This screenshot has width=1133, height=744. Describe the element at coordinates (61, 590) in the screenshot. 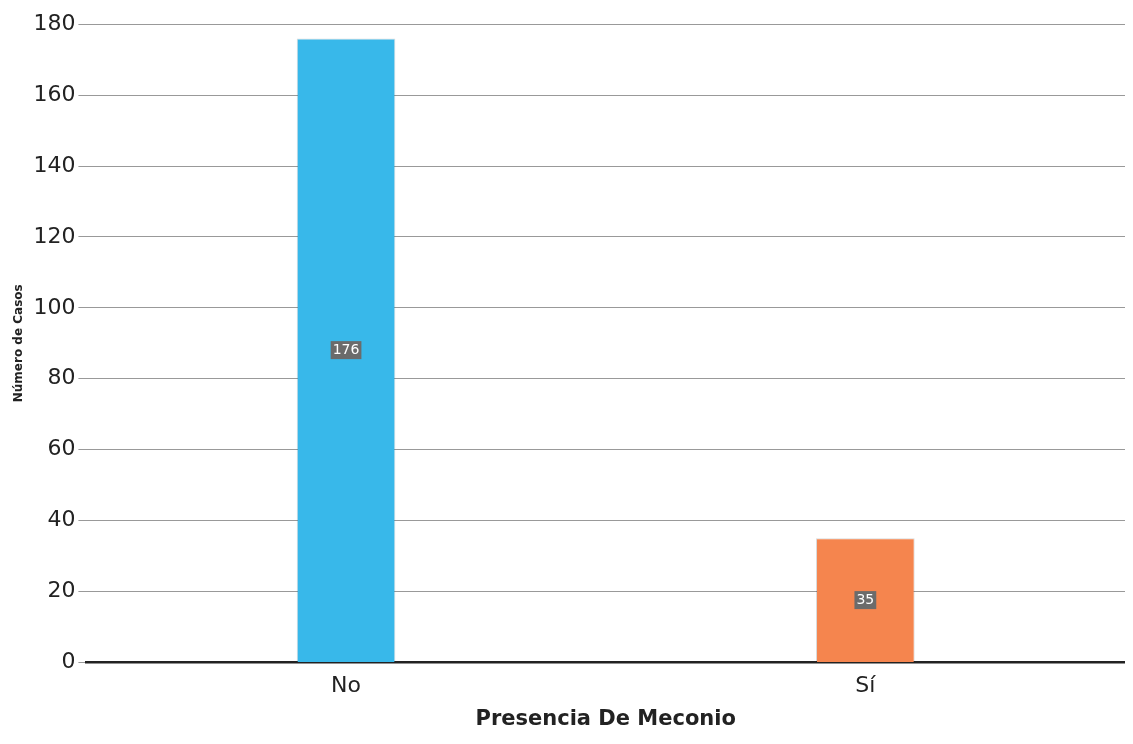

I see `y-tick-label: 20` at that location.